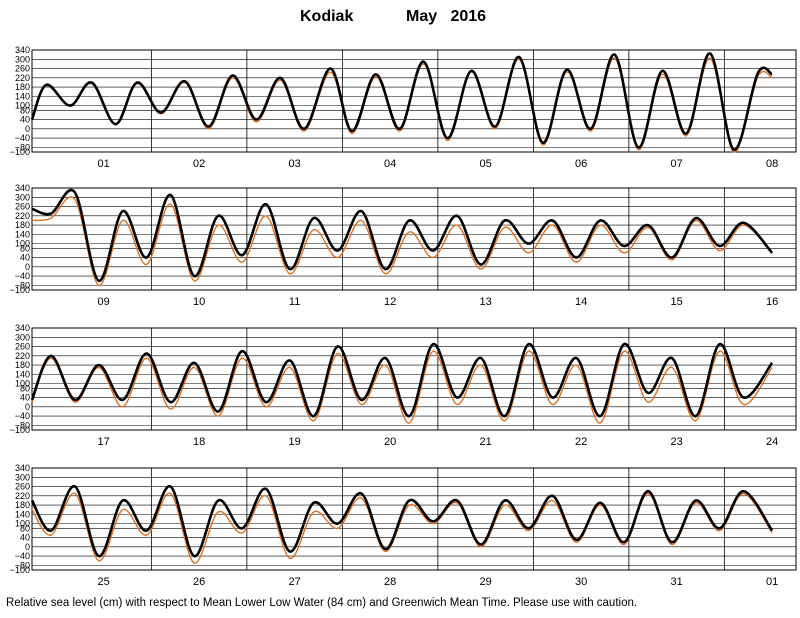 The height and width of the screenshot is (618, 800). Describe the element at coordinates (104, 442) in the screenshot. I see `day-label: 17` at that location.